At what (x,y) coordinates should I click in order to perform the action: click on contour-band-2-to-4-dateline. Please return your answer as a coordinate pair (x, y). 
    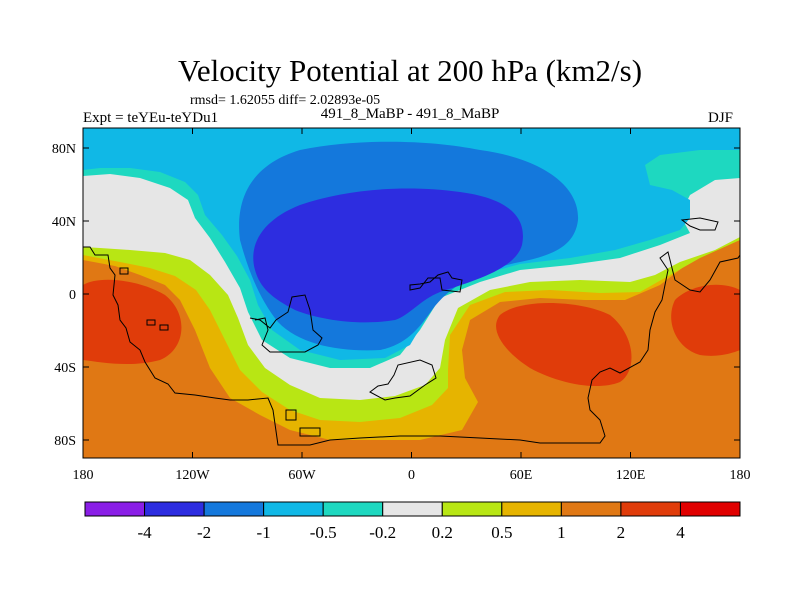
    Looking at the image, I should click on (705, 320).